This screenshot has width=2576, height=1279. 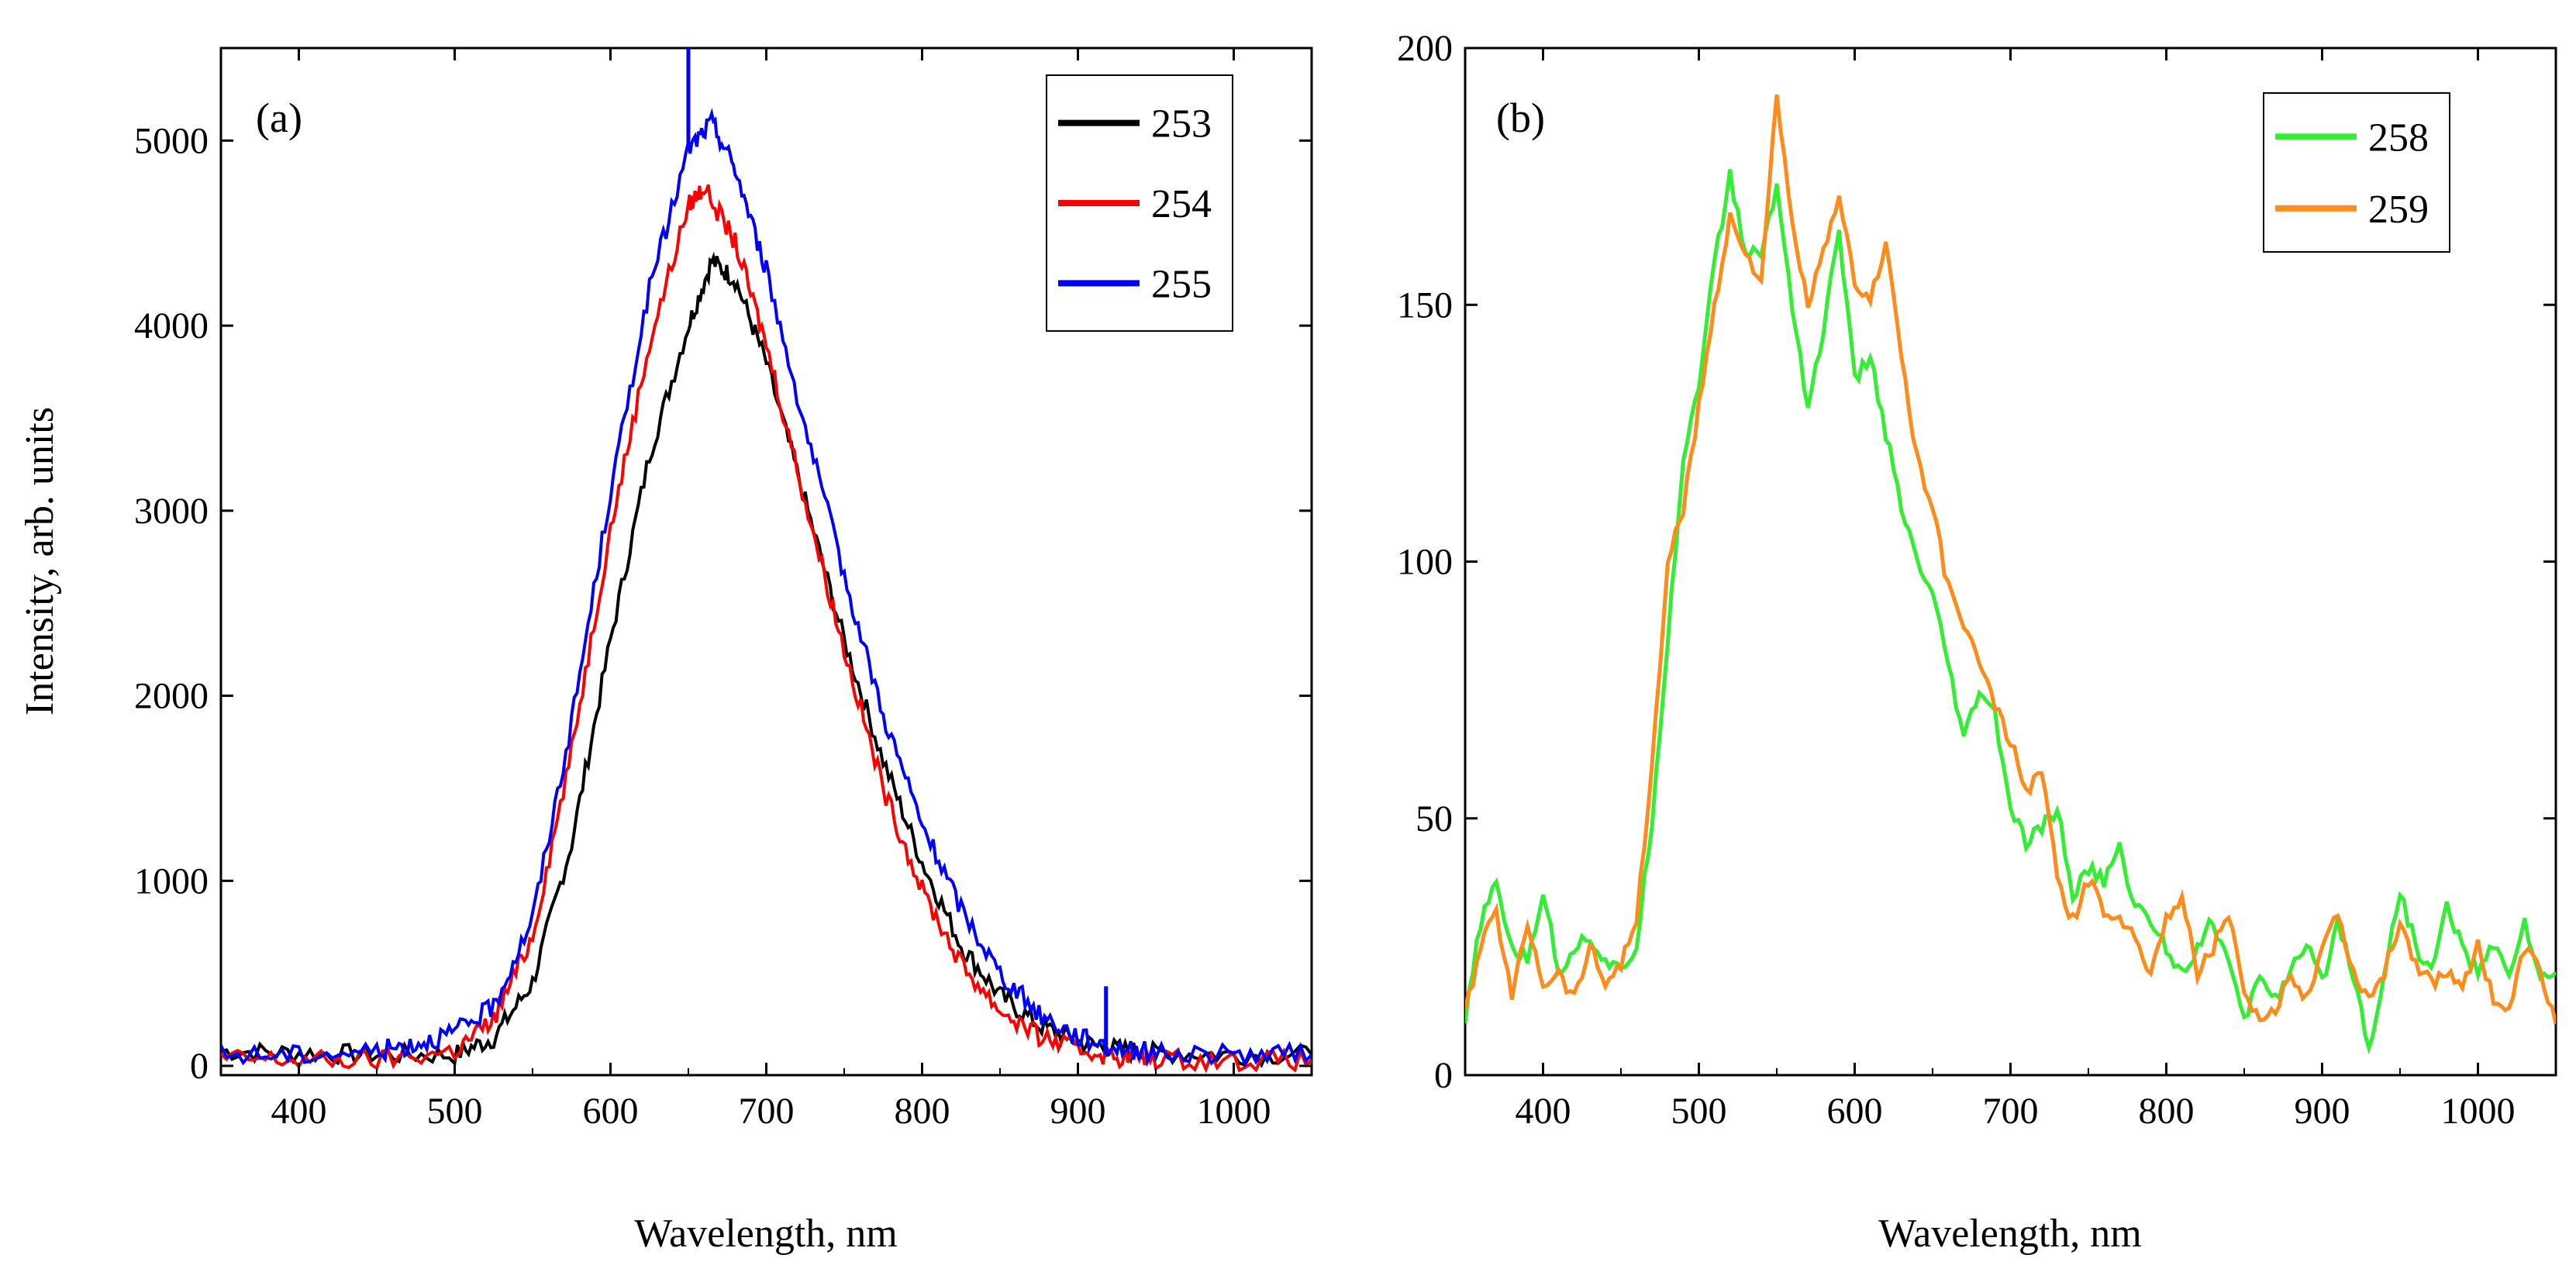 What do you see at coordinates (1181, 124) in the screenshot?
I see `legend-label-253: 253` at bounding box center [1181, 124].